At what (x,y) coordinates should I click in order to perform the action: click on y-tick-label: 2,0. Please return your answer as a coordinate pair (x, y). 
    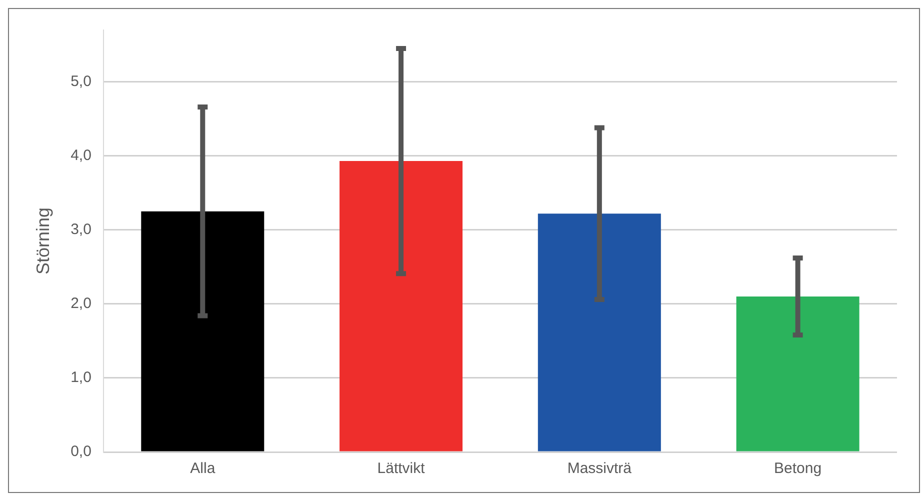
    Looking at the image, I should click on (81, 303).